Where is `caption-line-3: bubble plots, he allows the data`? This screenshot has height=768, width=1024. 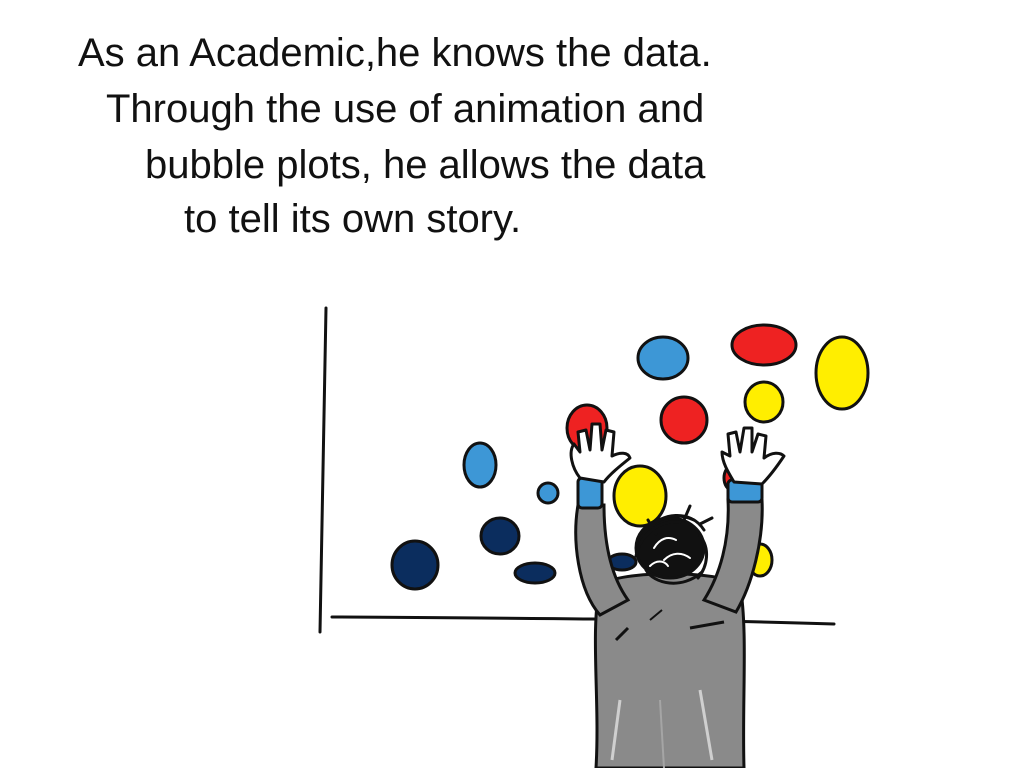
caption-line-3: bubble plots, he allows the data is located at coordinates (425, 165).